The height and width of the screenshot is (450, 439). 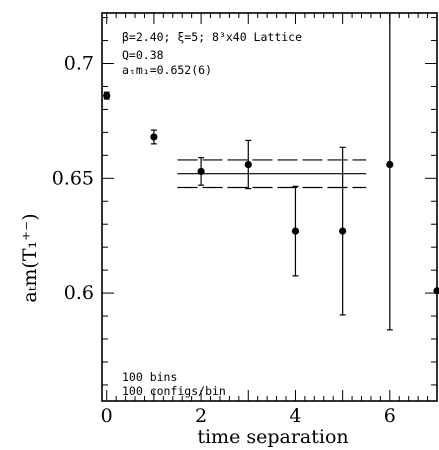 What do you see at coordinates (107, 416) in the screenshot?
I see `x-tick-label: 0` at bounding box center [107, 416].